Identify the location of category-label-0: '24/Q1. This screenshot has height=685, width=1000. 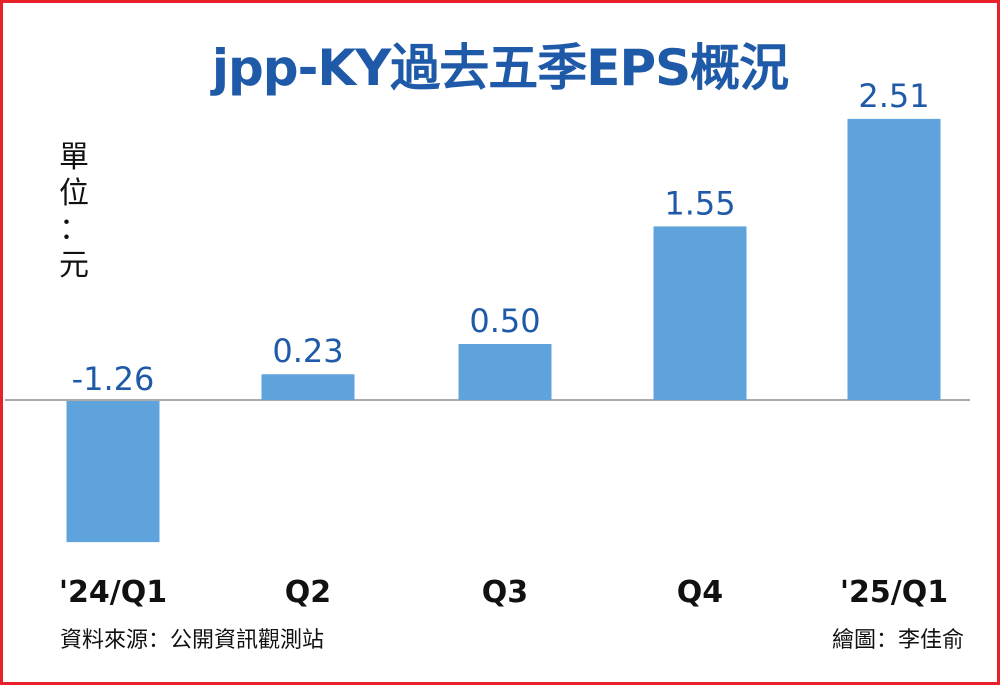
(113, 592).